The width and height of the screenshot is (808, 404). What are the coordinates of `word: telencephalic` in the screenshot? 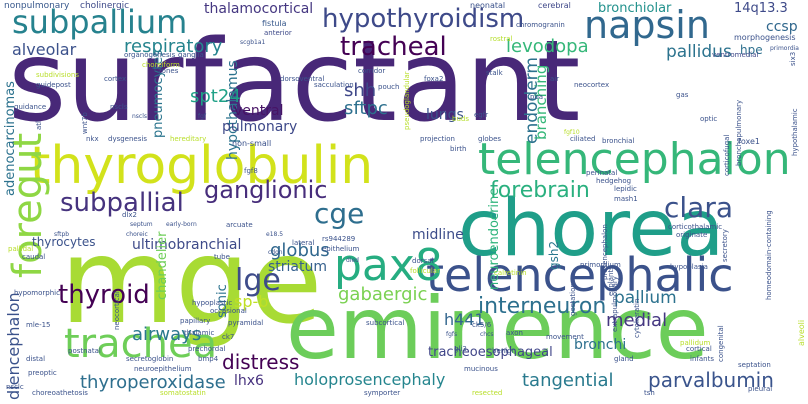 It's located at (580, 275).